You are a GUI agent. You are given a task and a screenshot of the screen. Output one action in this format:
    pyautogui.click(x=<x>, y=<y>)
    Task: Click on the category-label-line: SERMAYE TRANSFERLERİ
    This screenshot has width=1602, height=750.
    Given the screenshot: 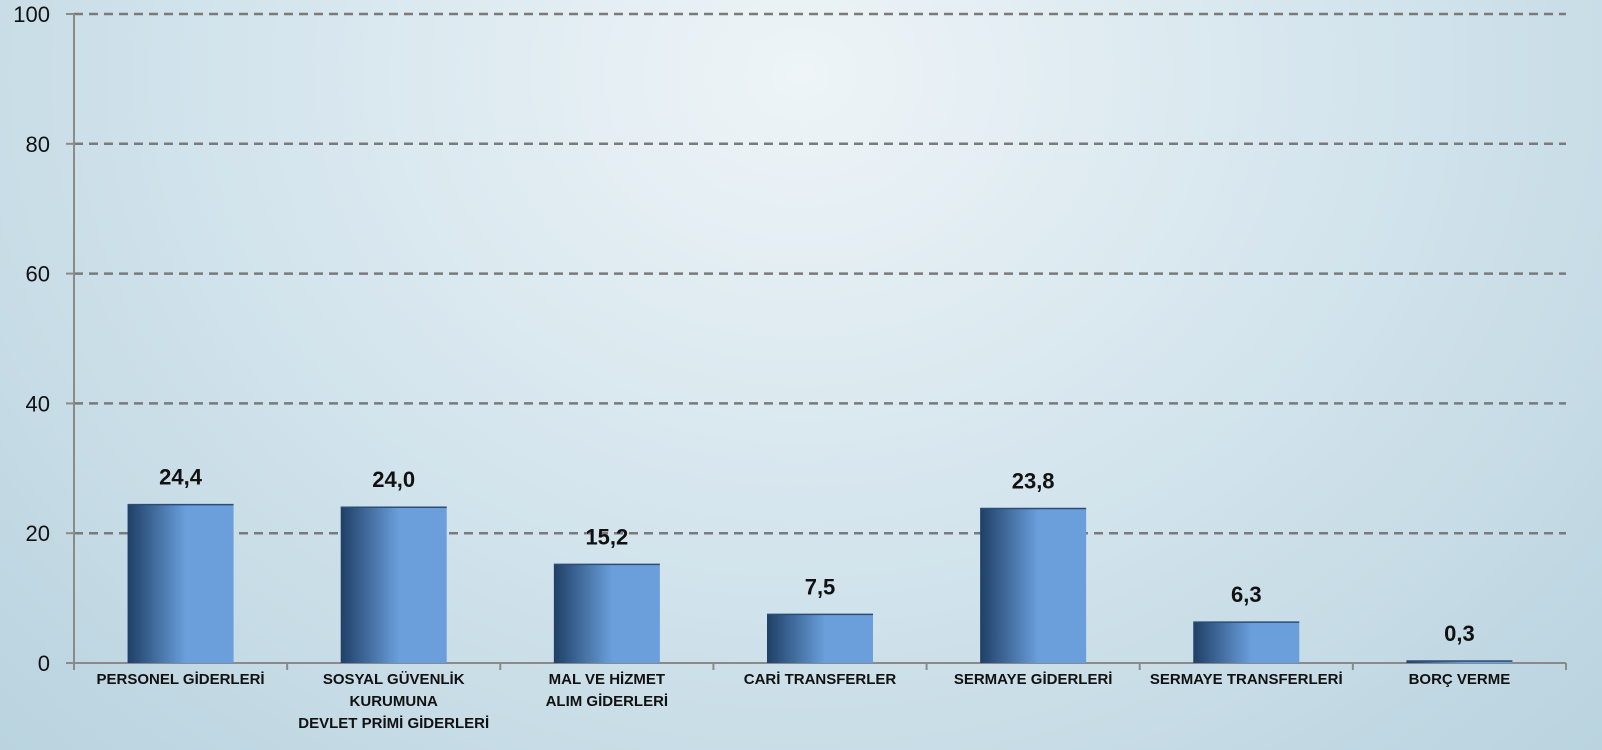 What is the action you would take?
    pyautogui.click(x=1246, y=679)
    